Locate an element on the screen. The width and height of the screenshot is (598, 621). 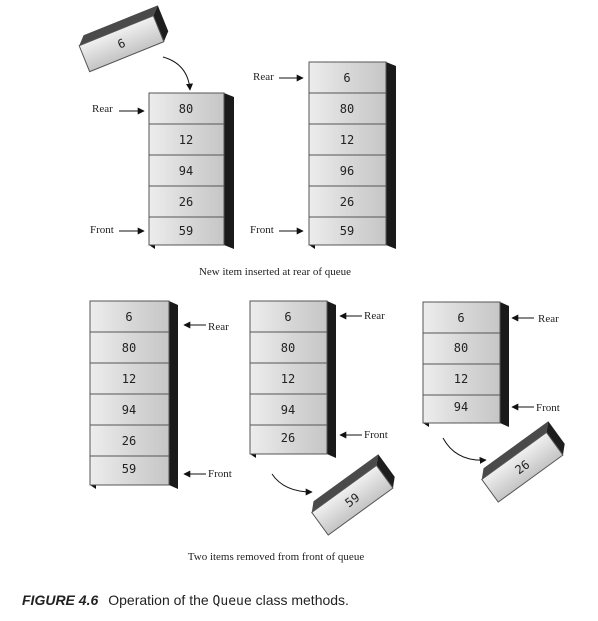
queue-full: 6 80 12 94 26 59 is located at coordinates (133, 394).